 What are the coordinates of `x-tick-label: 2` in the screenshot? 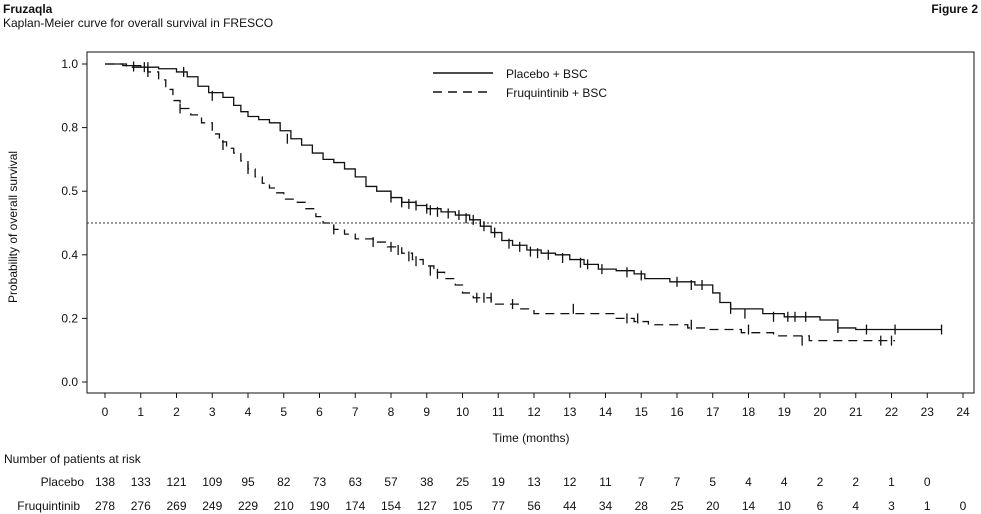 It's located at (176, 412).